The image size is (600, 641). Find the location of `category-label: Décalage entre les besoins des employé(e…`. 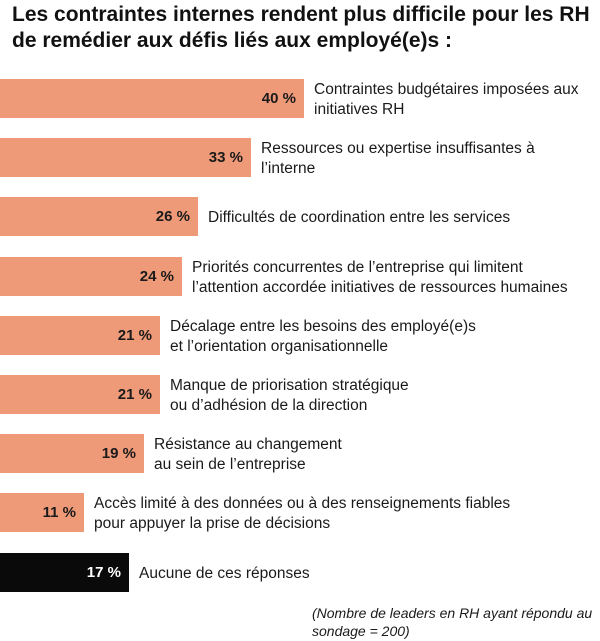

category-label: Décalage entre les besoins des employé(e… is located at coordinates (323, 337).